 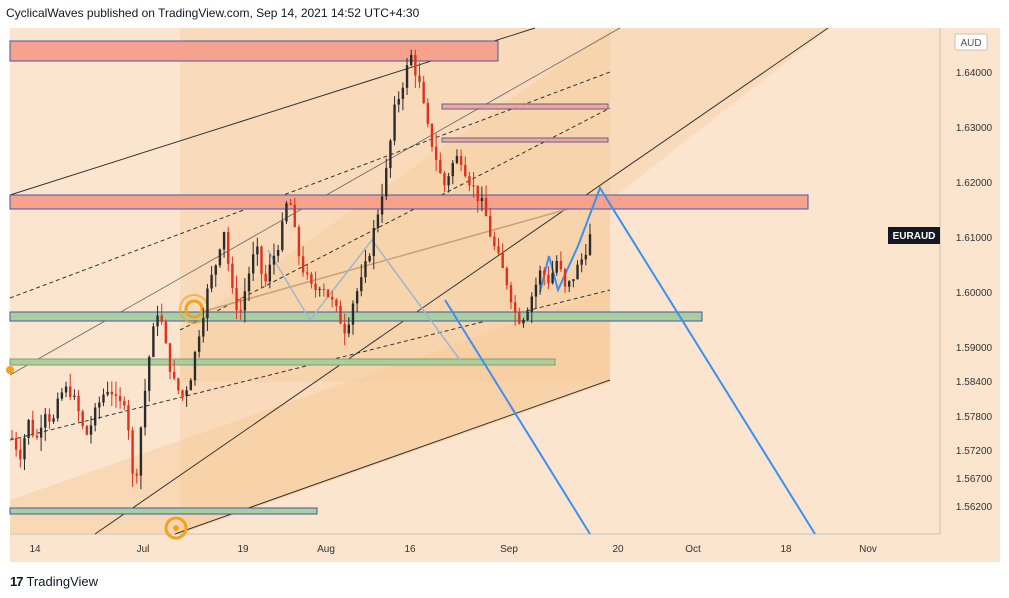 What do you see at coordinates (868, 549) in the screenshot?
I see `time-tick-label: Nov` at bounding box center [868, 549].